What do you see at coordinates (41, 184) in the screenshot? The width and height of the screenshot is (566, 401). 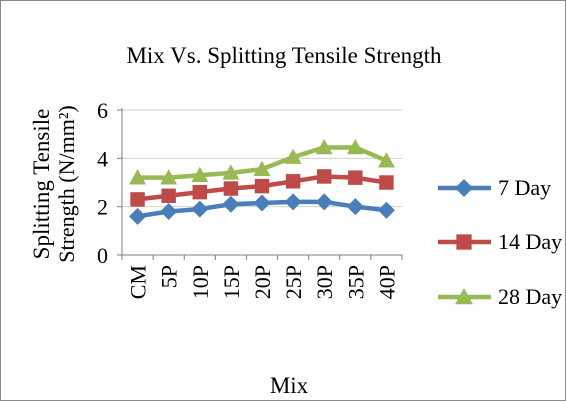 I see `y-axis-title-line1: Splitting Tensile` at bounding box center [41, 184].